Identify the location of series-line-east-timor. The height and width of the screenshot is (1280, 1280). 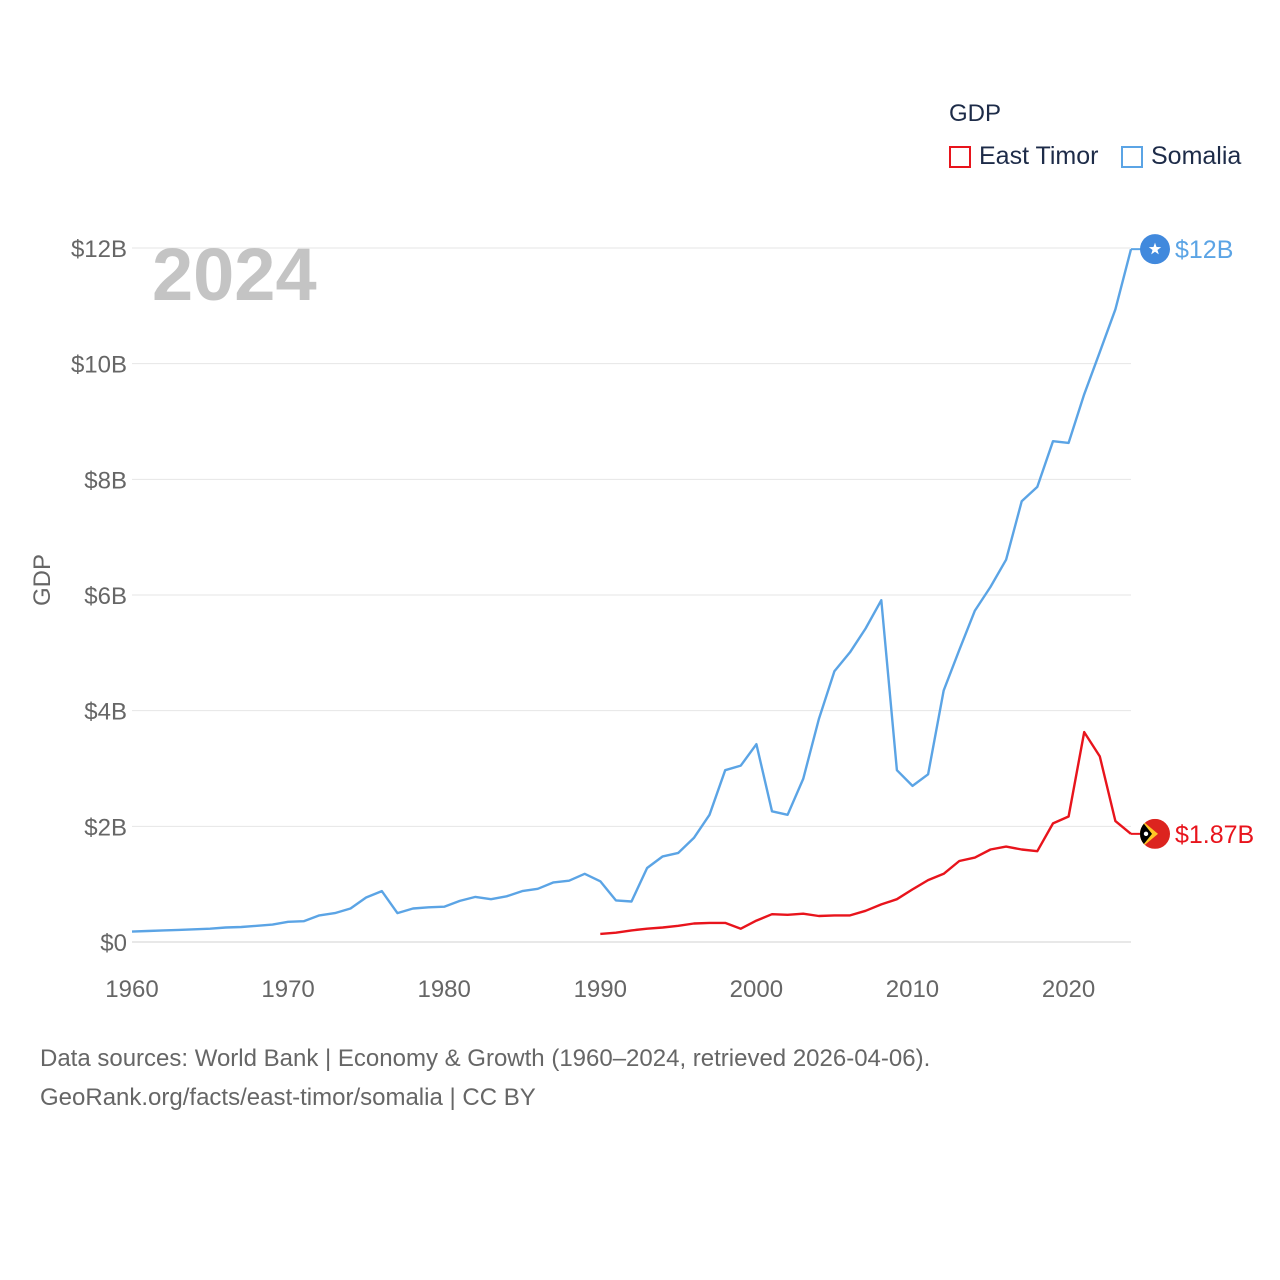
(866, 833).